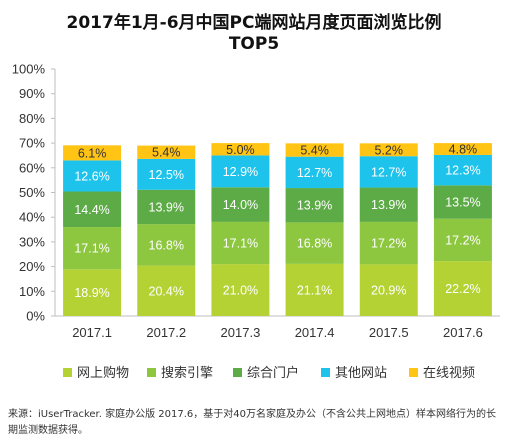  Describe the element at coordinates (361, 373) in the screenshot. I see `legend-label: 其他网站` at that location.